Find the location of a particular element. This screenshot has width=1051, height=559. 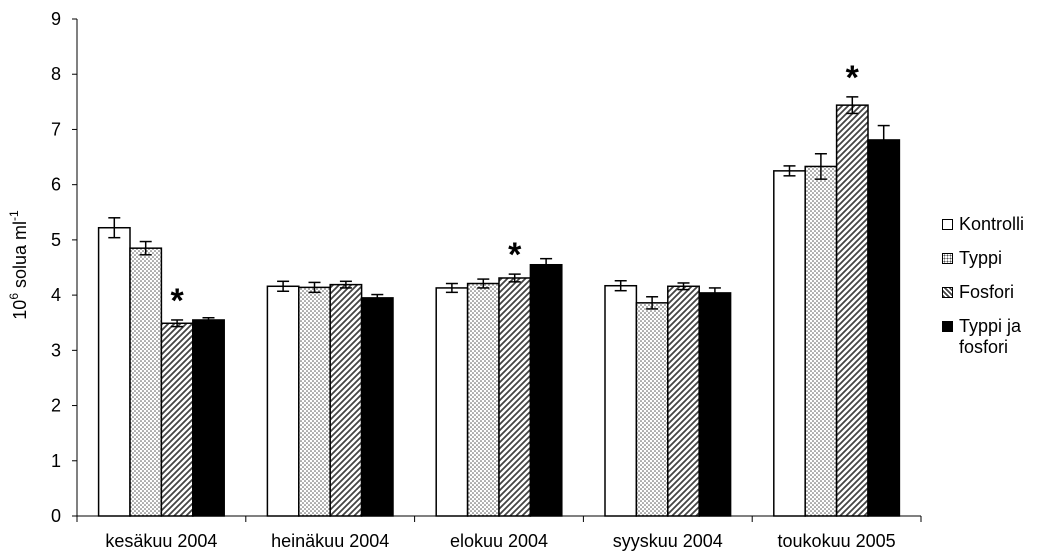

y-tick-label: 1 is located at coordinates (56, 461).